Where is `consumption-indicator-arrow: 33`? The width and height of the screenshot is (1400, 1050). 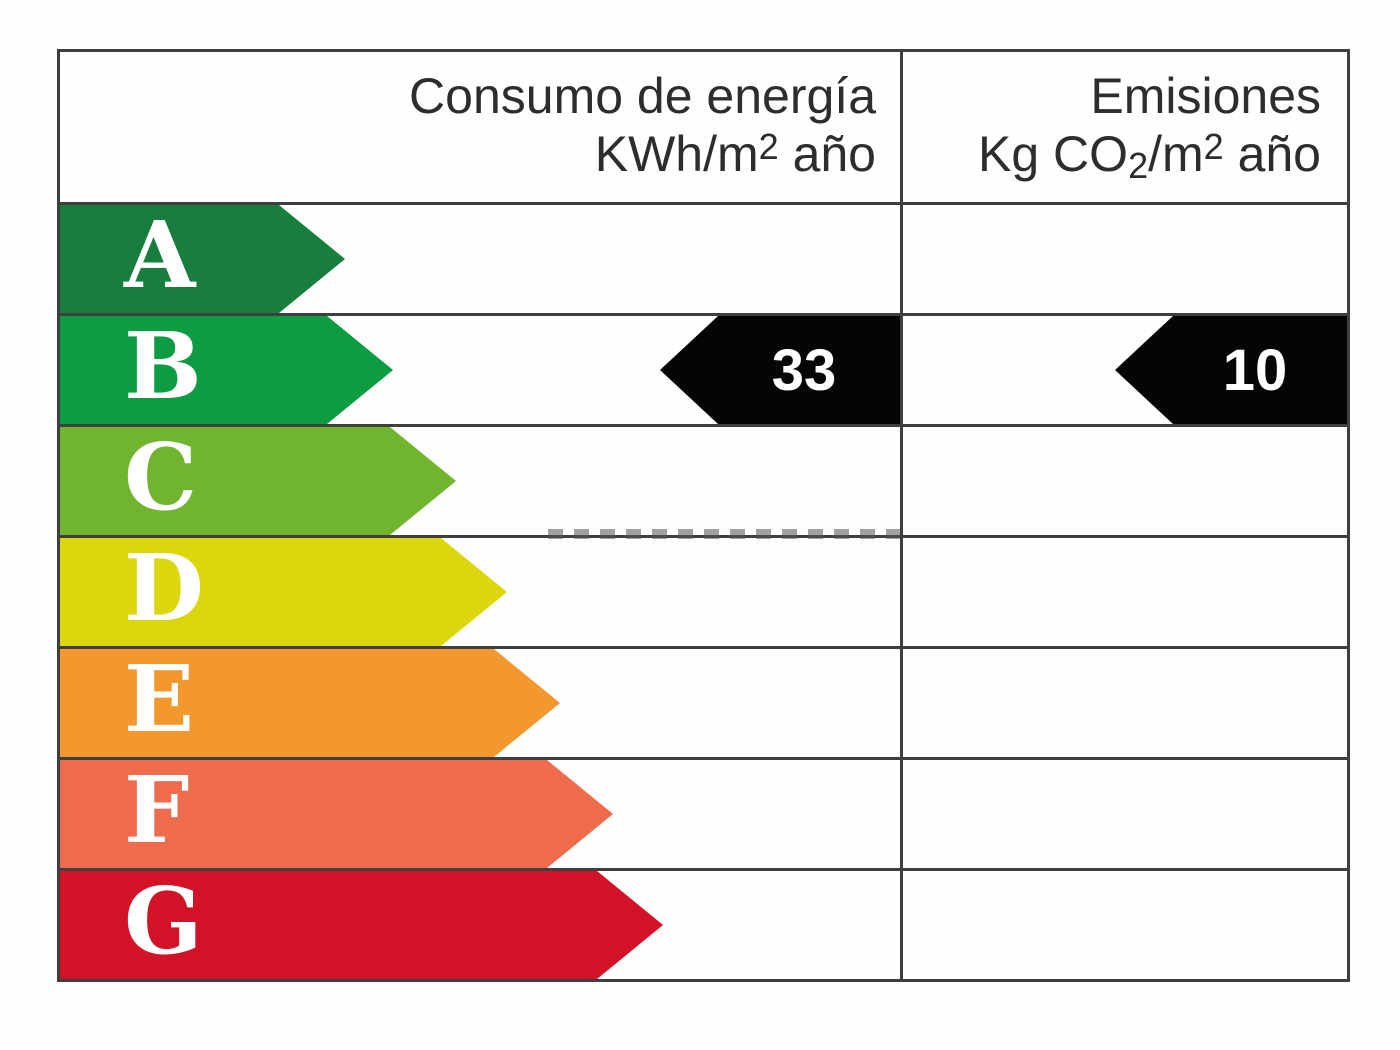
consumption-indicator-arrow: 33 is located at coordinates (780, 370).